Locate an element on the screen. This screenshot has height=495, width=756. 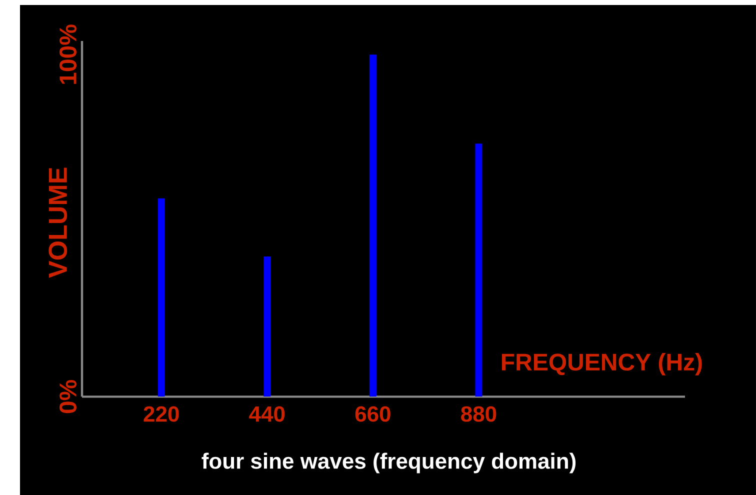
text: four sine waves (frequency domain) is located at coordinates (389, 463).